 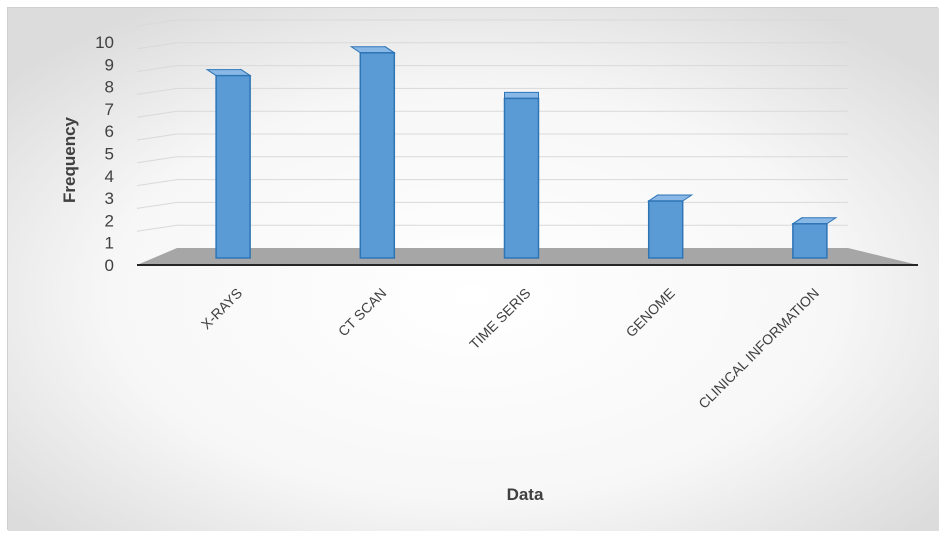 I want to click on x-axis-title: Data, so click(x=525, y=494).